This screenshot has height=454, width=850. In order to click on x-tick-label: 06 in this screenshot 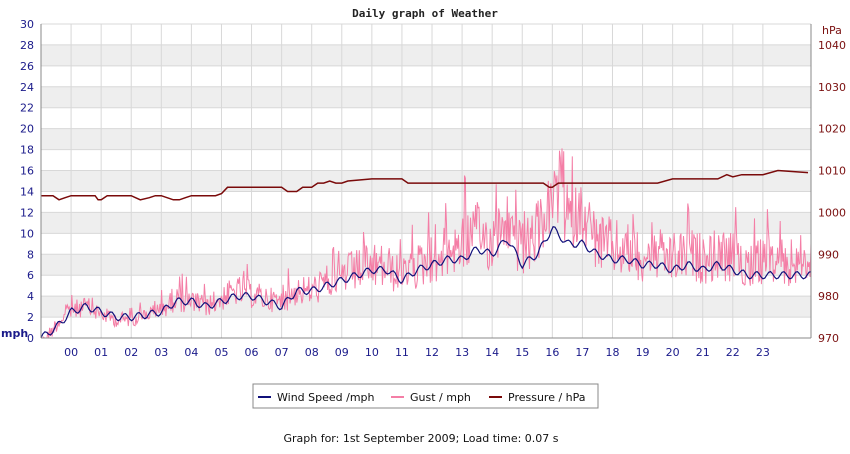, I will do `click(252, 352)`.